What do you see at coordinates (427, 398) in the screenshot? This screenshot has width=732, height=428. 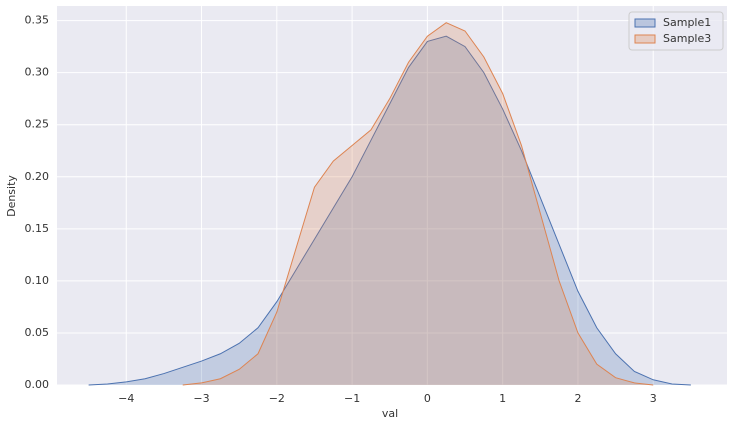 I see `x-tick-label: 0` at bounding box center [427, 398].